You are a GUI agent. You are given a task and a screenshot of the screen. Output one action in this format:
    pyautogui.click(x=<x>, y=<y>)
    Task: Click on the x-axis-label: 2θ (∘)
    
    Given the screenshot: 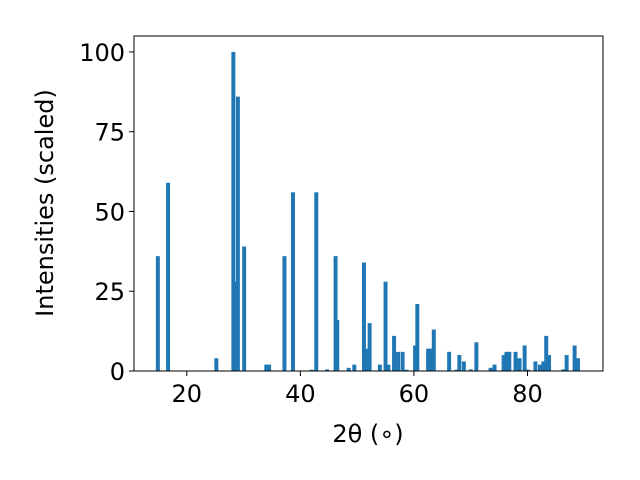 What is the action you would take?
    pyautogui.click(x=367, y=434)
    